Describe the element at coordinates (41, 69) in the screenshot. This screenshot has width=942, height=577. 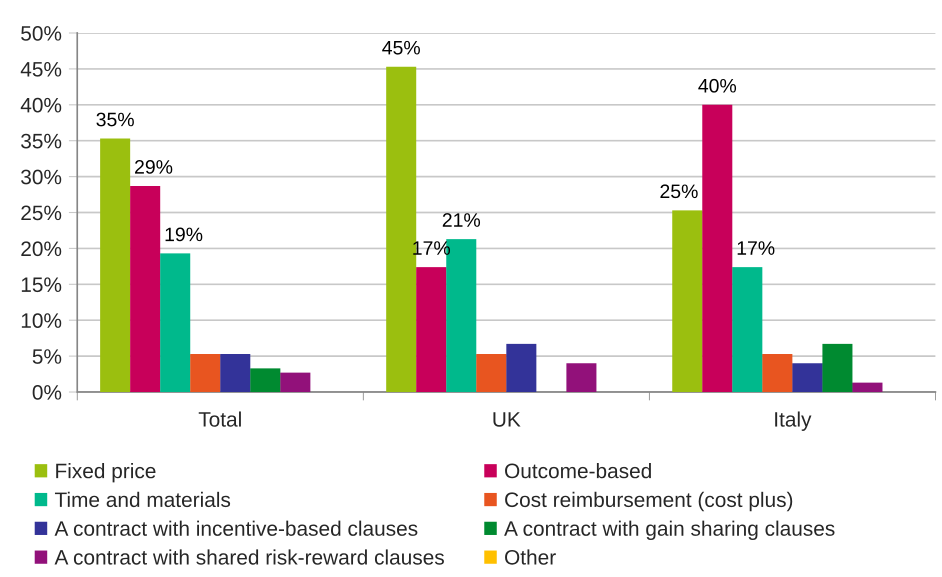
I see `y-tick-label: 45%` at that location.